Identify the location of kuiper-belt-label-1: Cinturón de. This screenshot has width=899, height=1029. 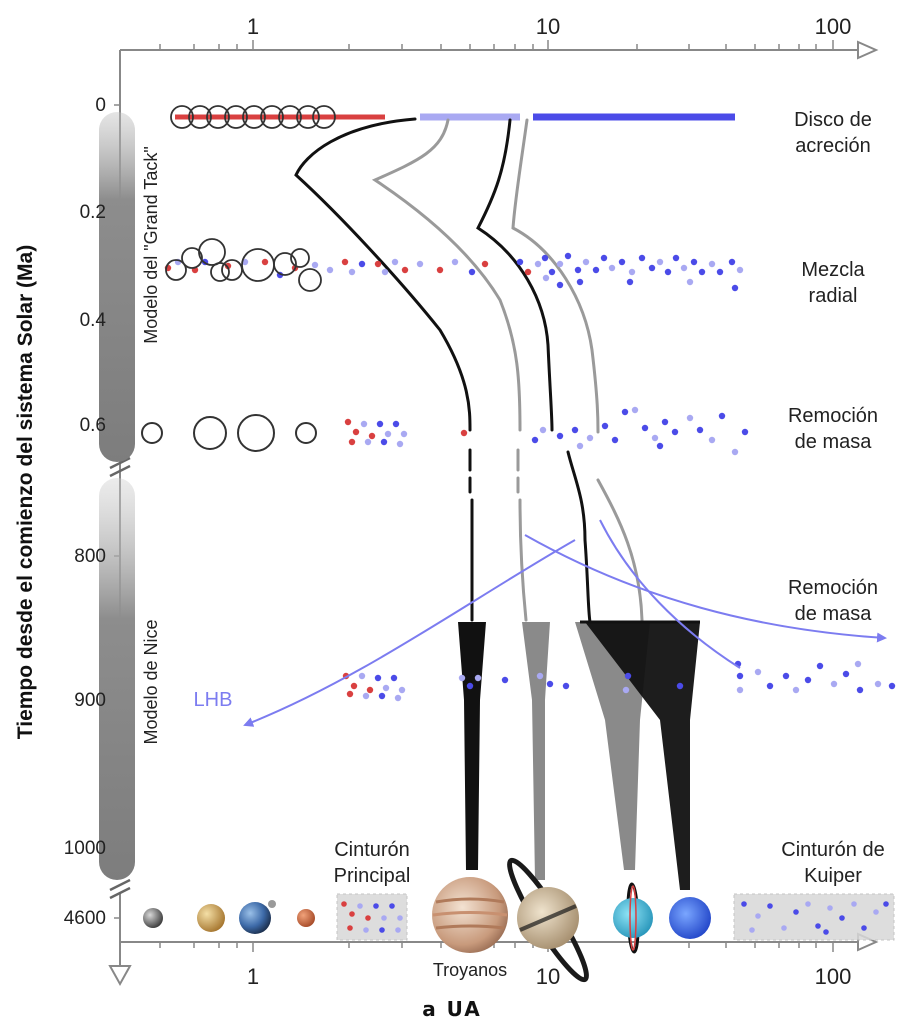
(832, 850).